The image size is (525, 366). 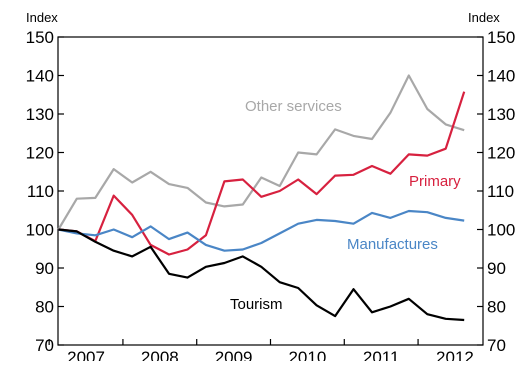 I want to click on series-label: Other services, so click(x=293, y=106).